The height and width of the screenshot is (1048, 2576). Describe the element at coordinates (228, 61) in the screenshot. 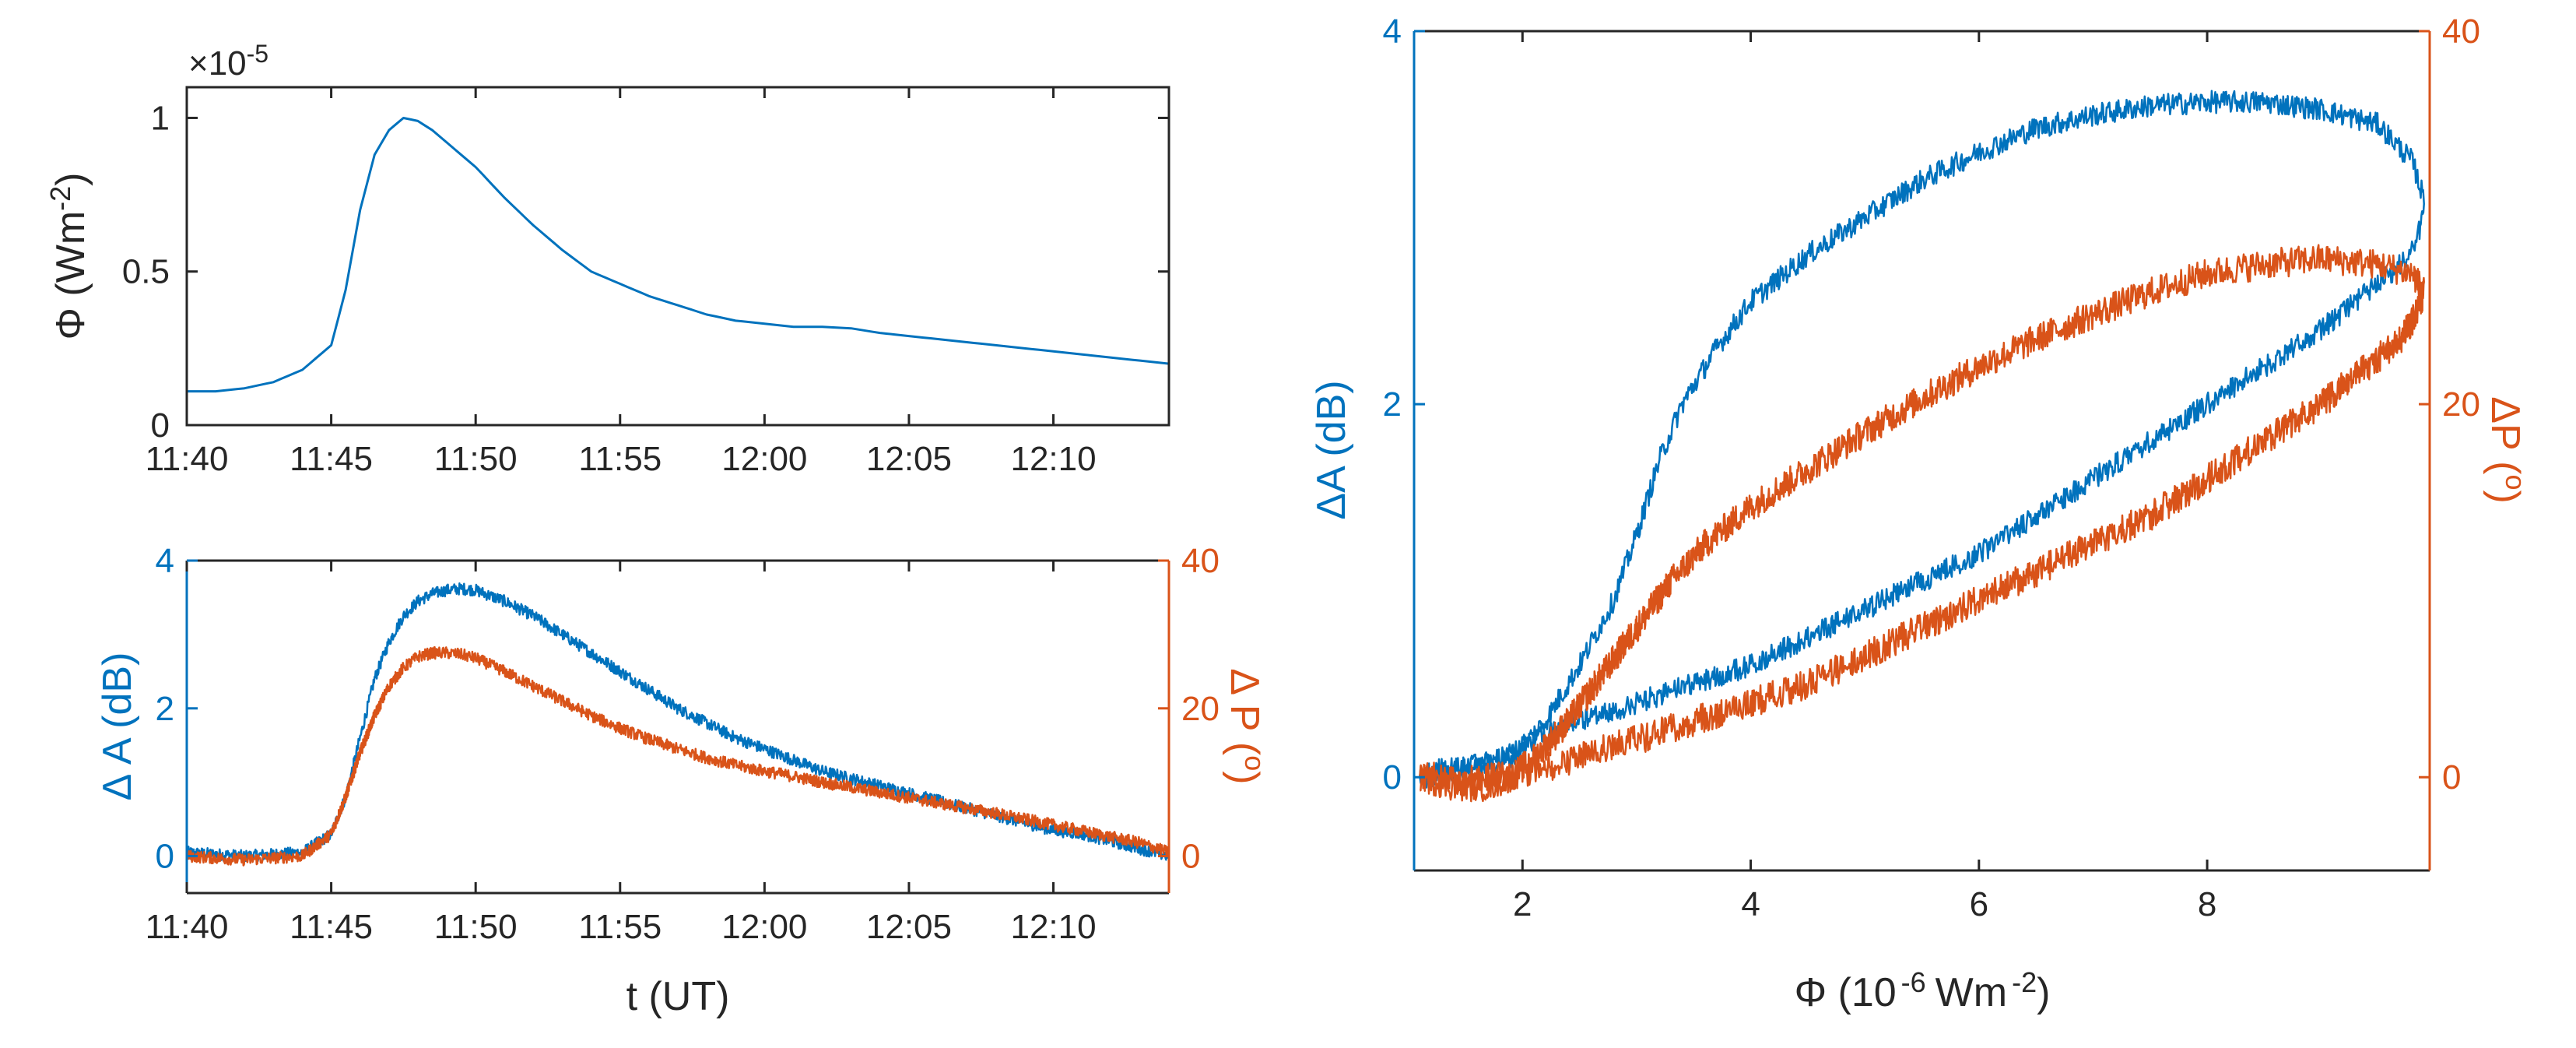

I see `flux-time-exponent: ×10⁻⁵` at that location.